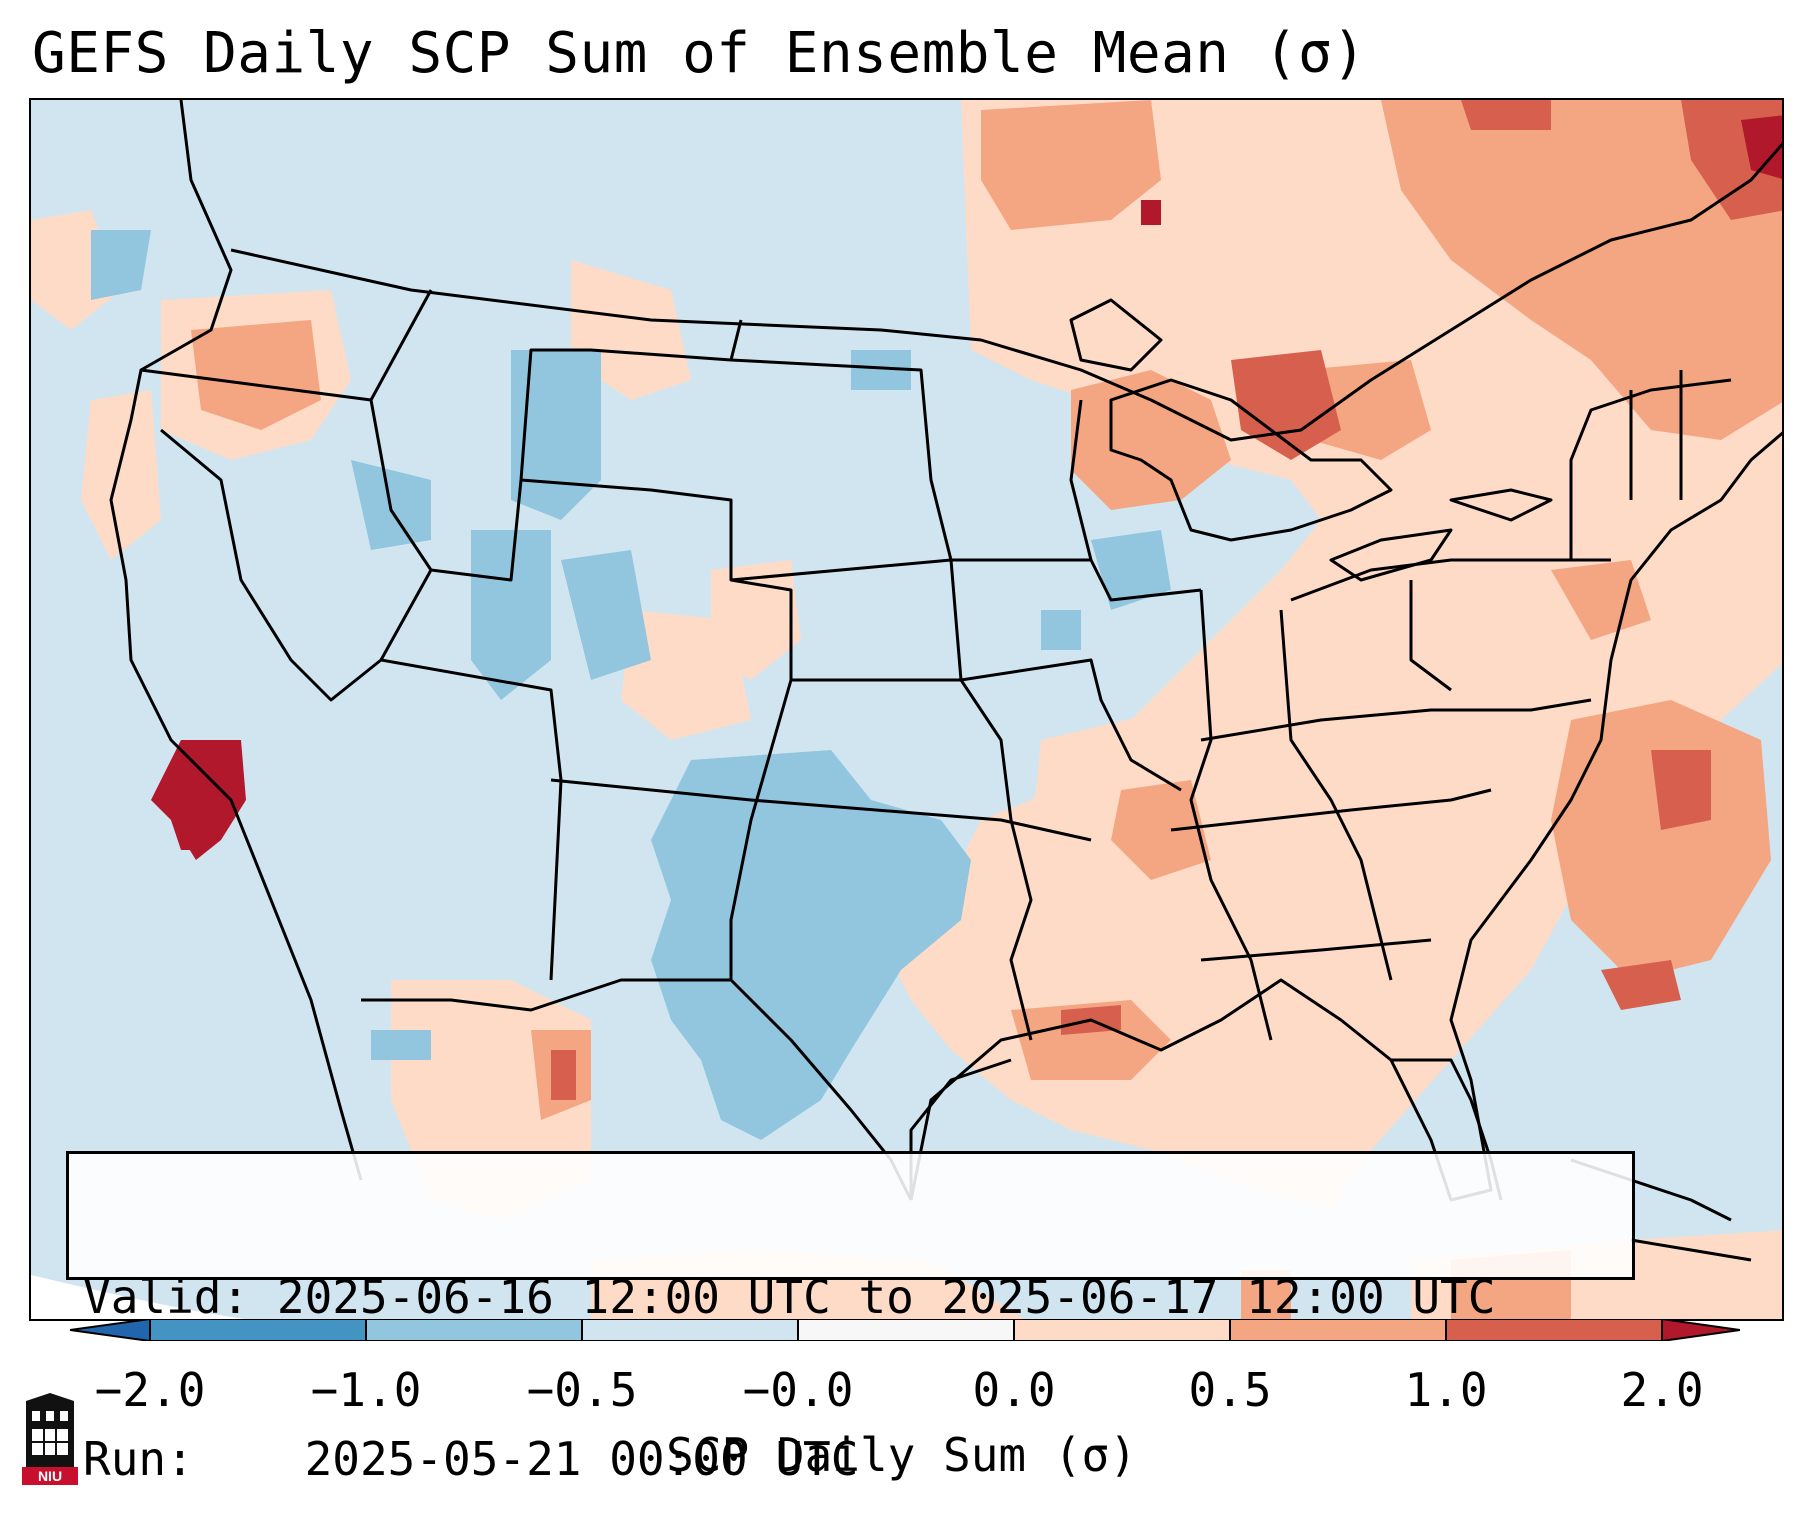 The width and height of the screenshot is (1803, 1540). I want to click on run-row: Run: 2025-05-21 00:00 UTC, so click(857, 1459).